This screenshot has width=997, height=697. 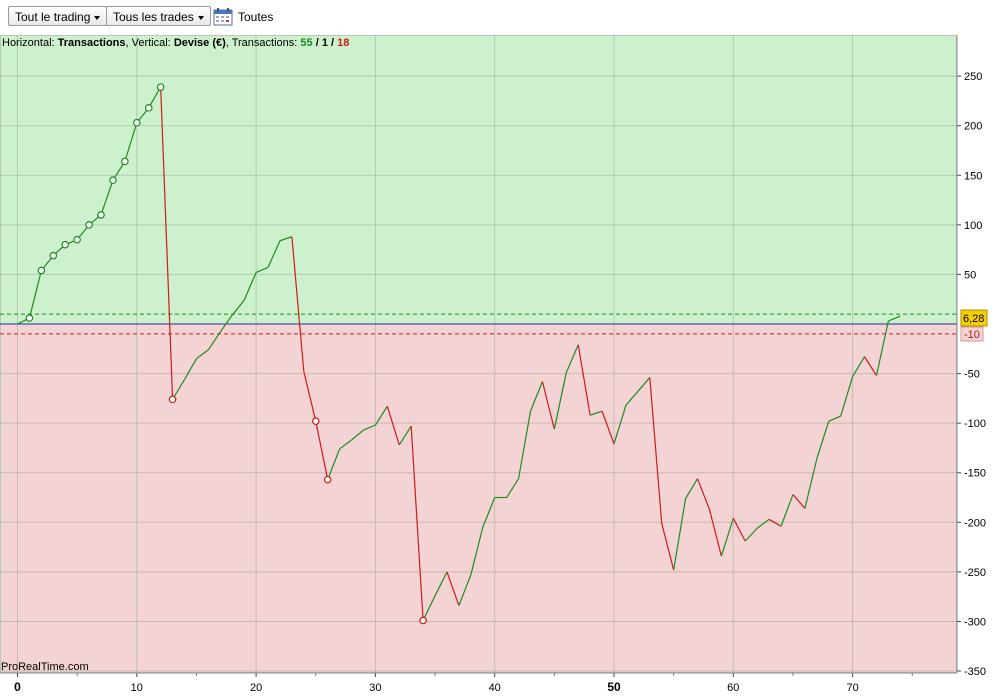 What do you see at coordinates (306, 43) in the screenshot?
I see `legend-wins: 55` at bounding box center [306, 43].